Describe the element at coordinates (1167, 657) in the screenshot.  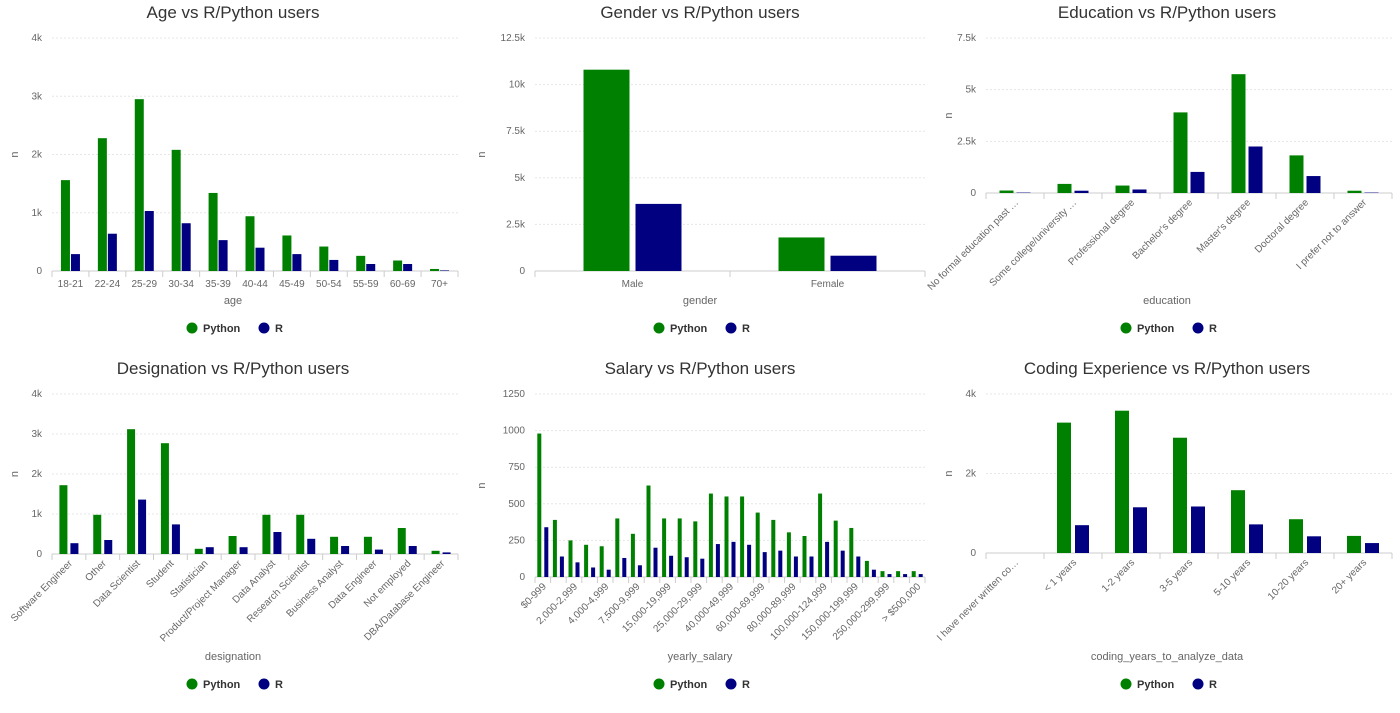
I see `x-axis-label: coding_years_to_analyze_data` at that location.